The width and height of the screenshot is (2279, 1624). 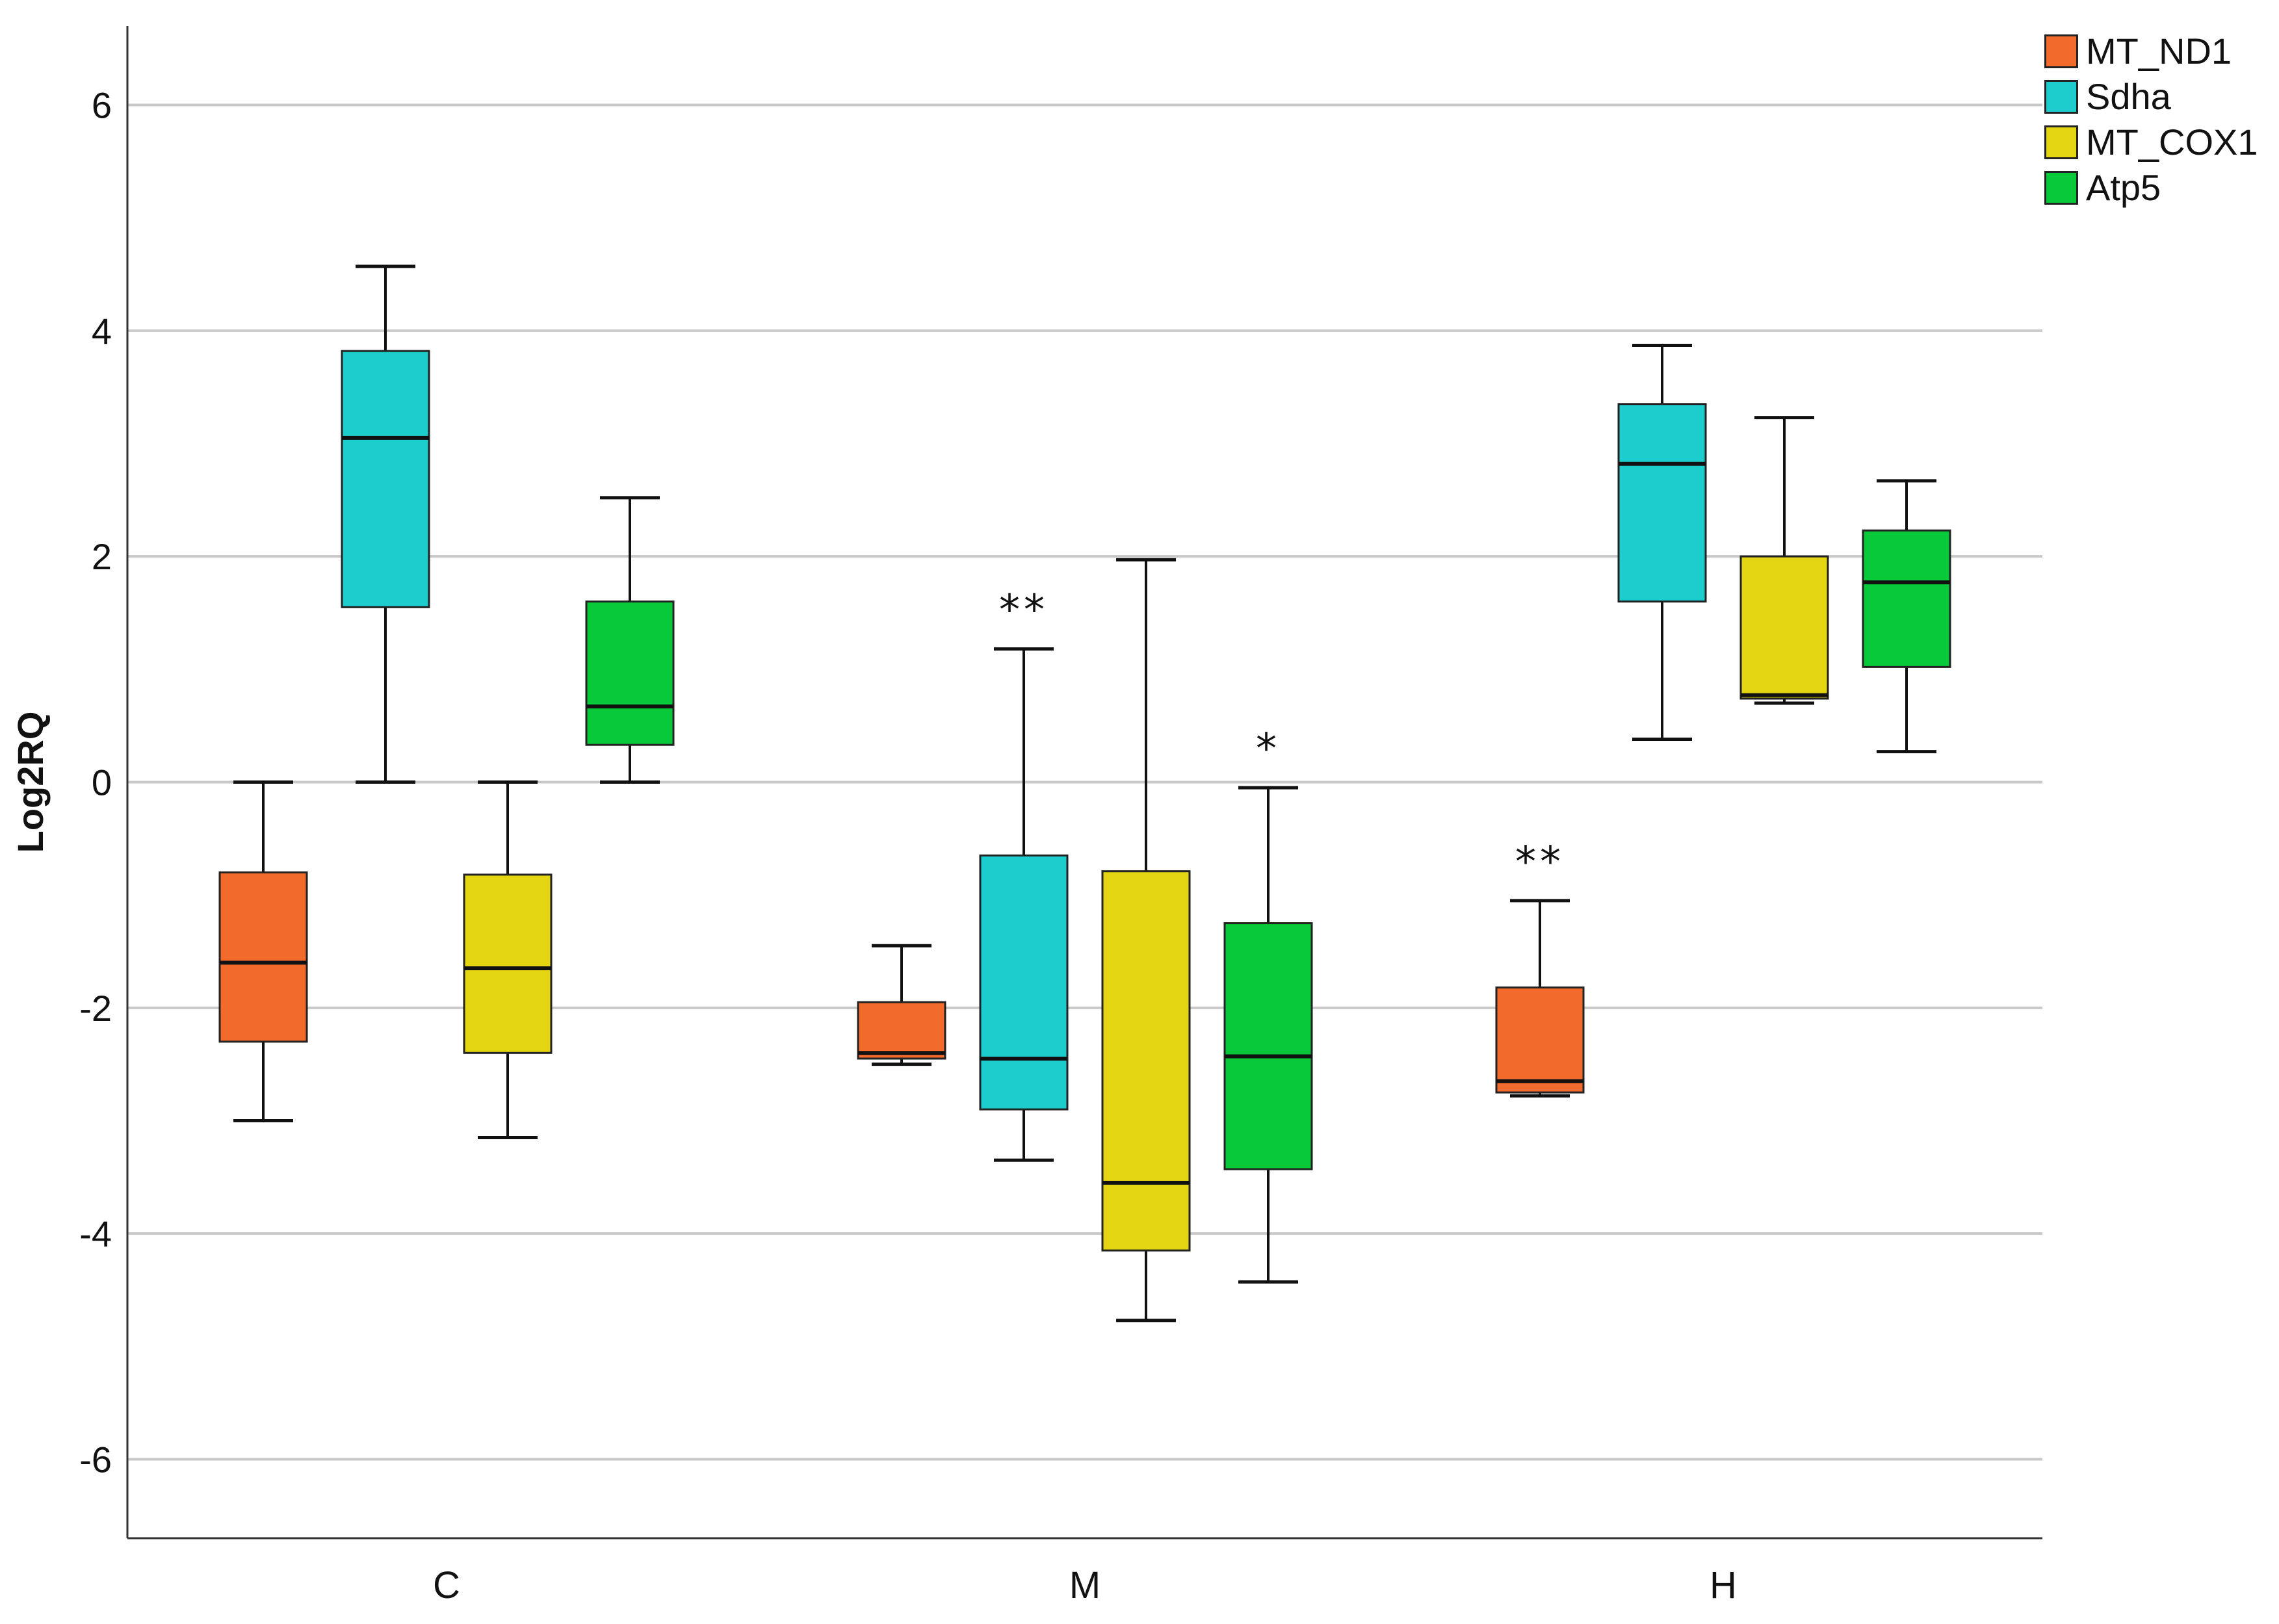 I want to click on box-mt-nd1-c, so click(x=263, y=951).